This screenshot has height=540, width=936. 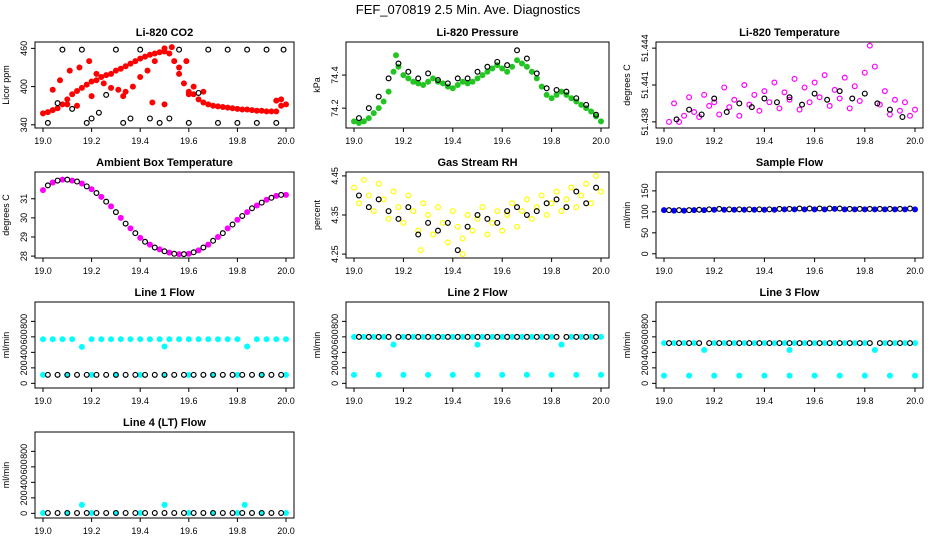 I want to click on y-tick-label: 0, so click(x=645, y=253).